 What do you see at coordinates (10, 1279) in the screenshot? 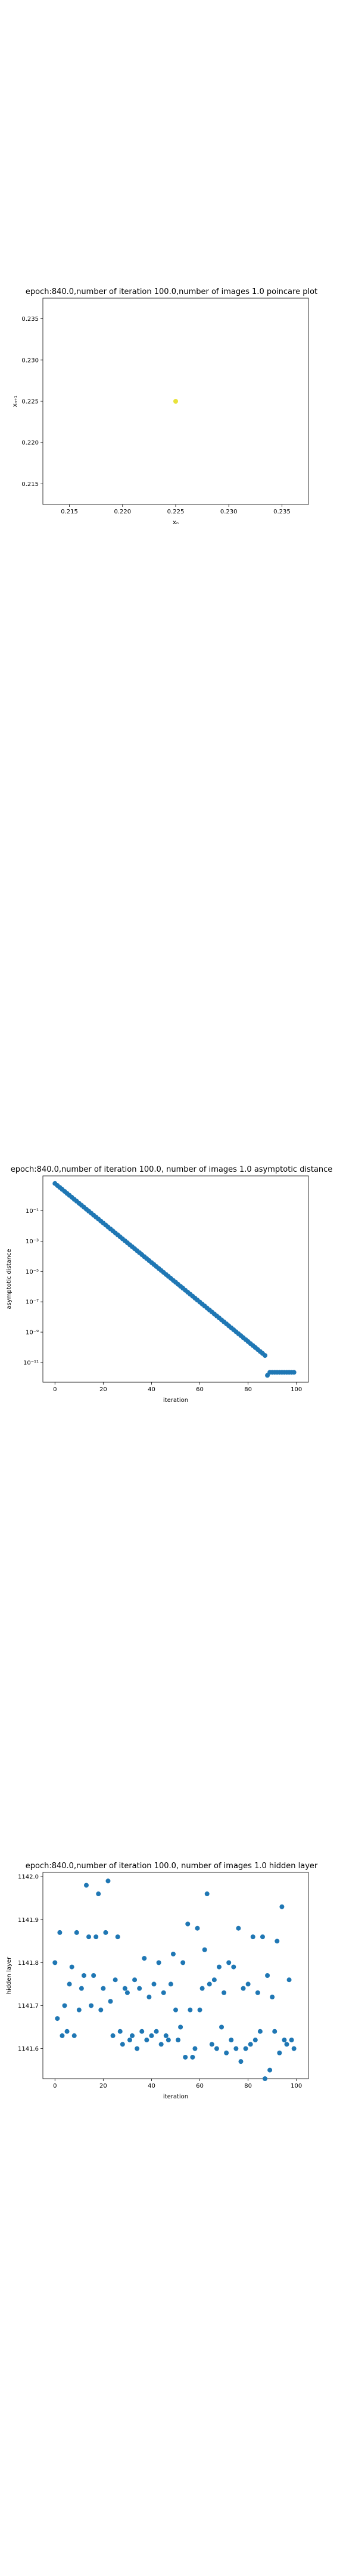
I see `y-axis-label: asymptotic distance` at bounding box center [10, 1279].